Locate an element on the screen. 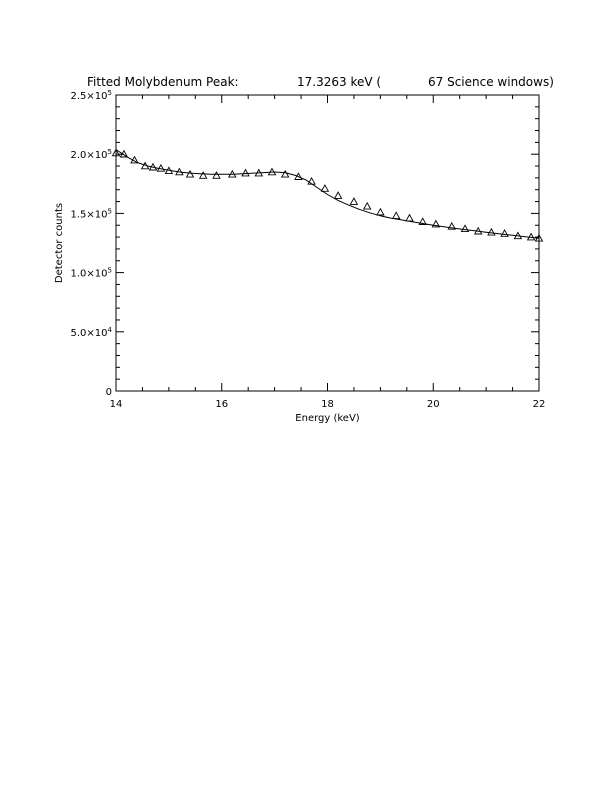 The height and width of the screenshot is (792, 612). x-tick-labels: 14 16 18 20 22 is located at coordinates (328, 404).